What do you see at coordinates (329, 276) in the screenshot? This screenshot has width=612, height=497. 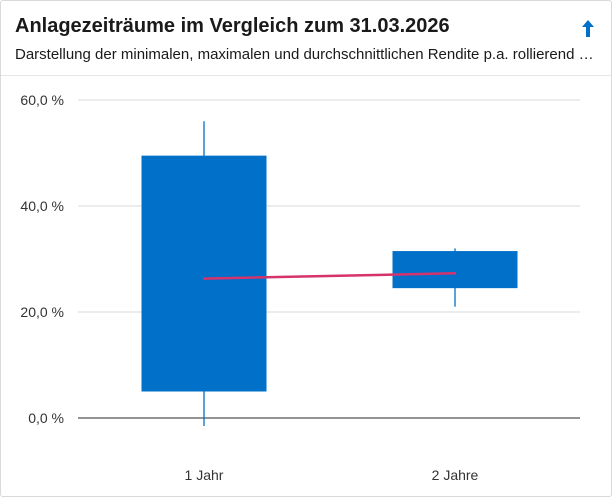 I see `average-line` at bounding box center [329, 276].